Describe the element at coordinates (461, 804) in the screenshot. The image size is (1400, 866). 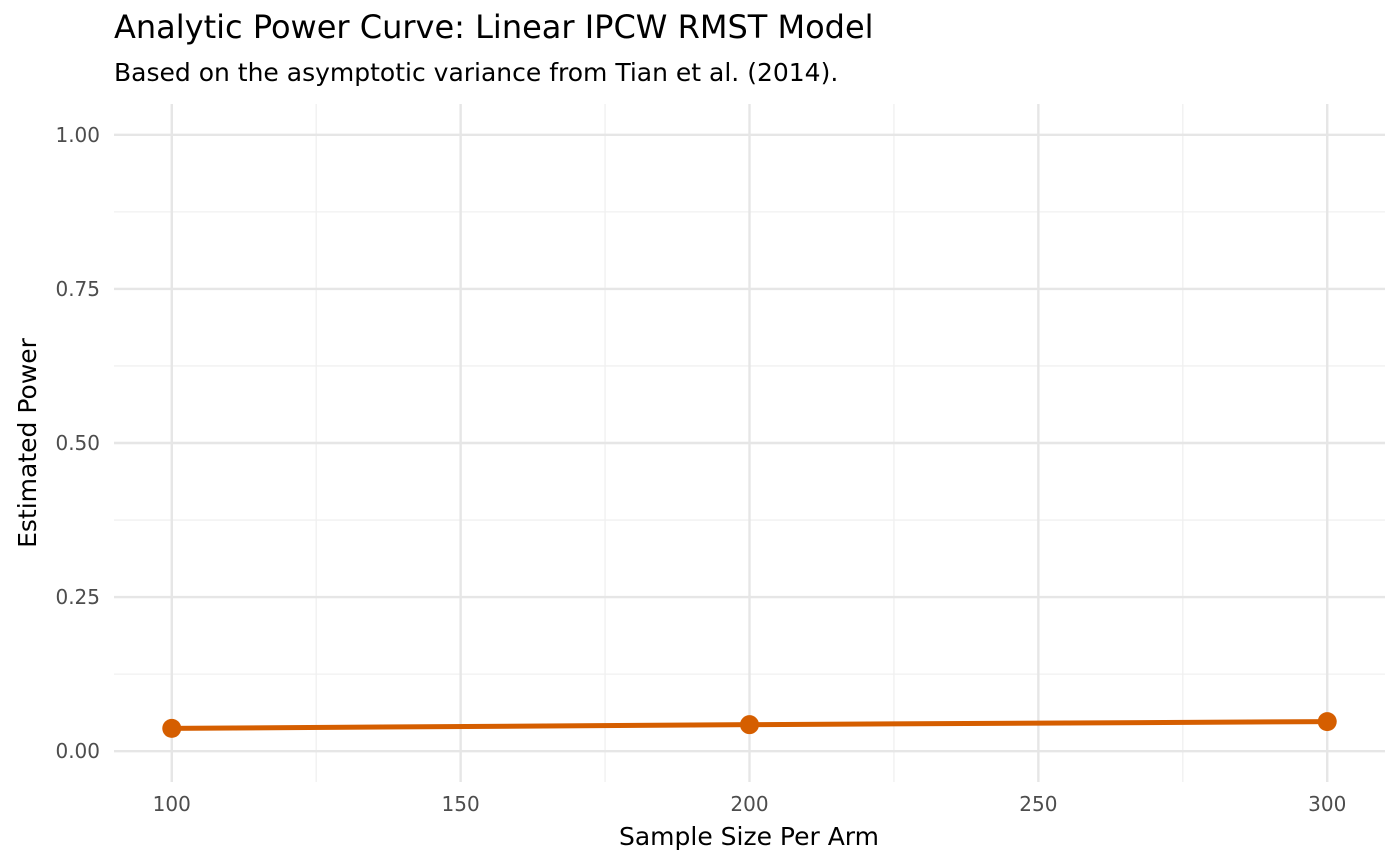
I see `x-tick-label: 150` at that location.